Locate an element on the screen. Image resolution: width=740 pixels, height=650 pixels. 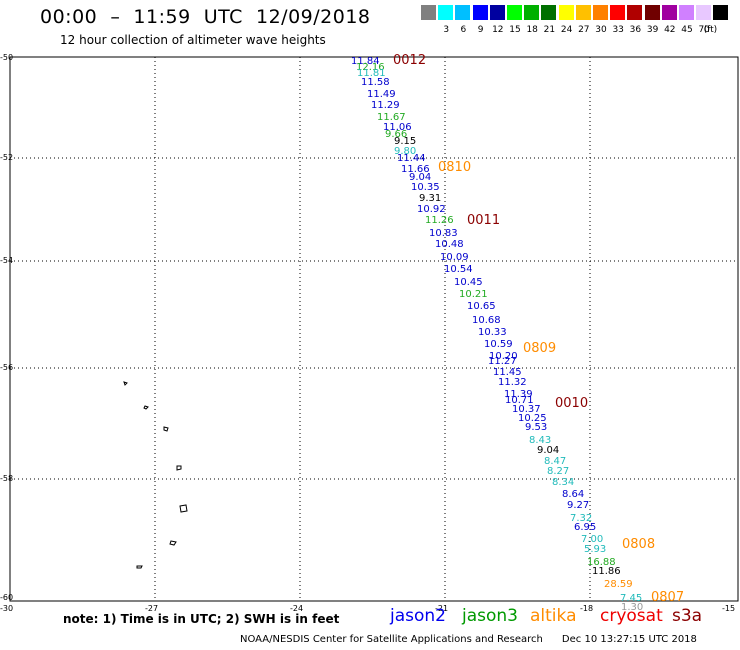
latitude-tick: -54 is located at coordinates (7, 260).